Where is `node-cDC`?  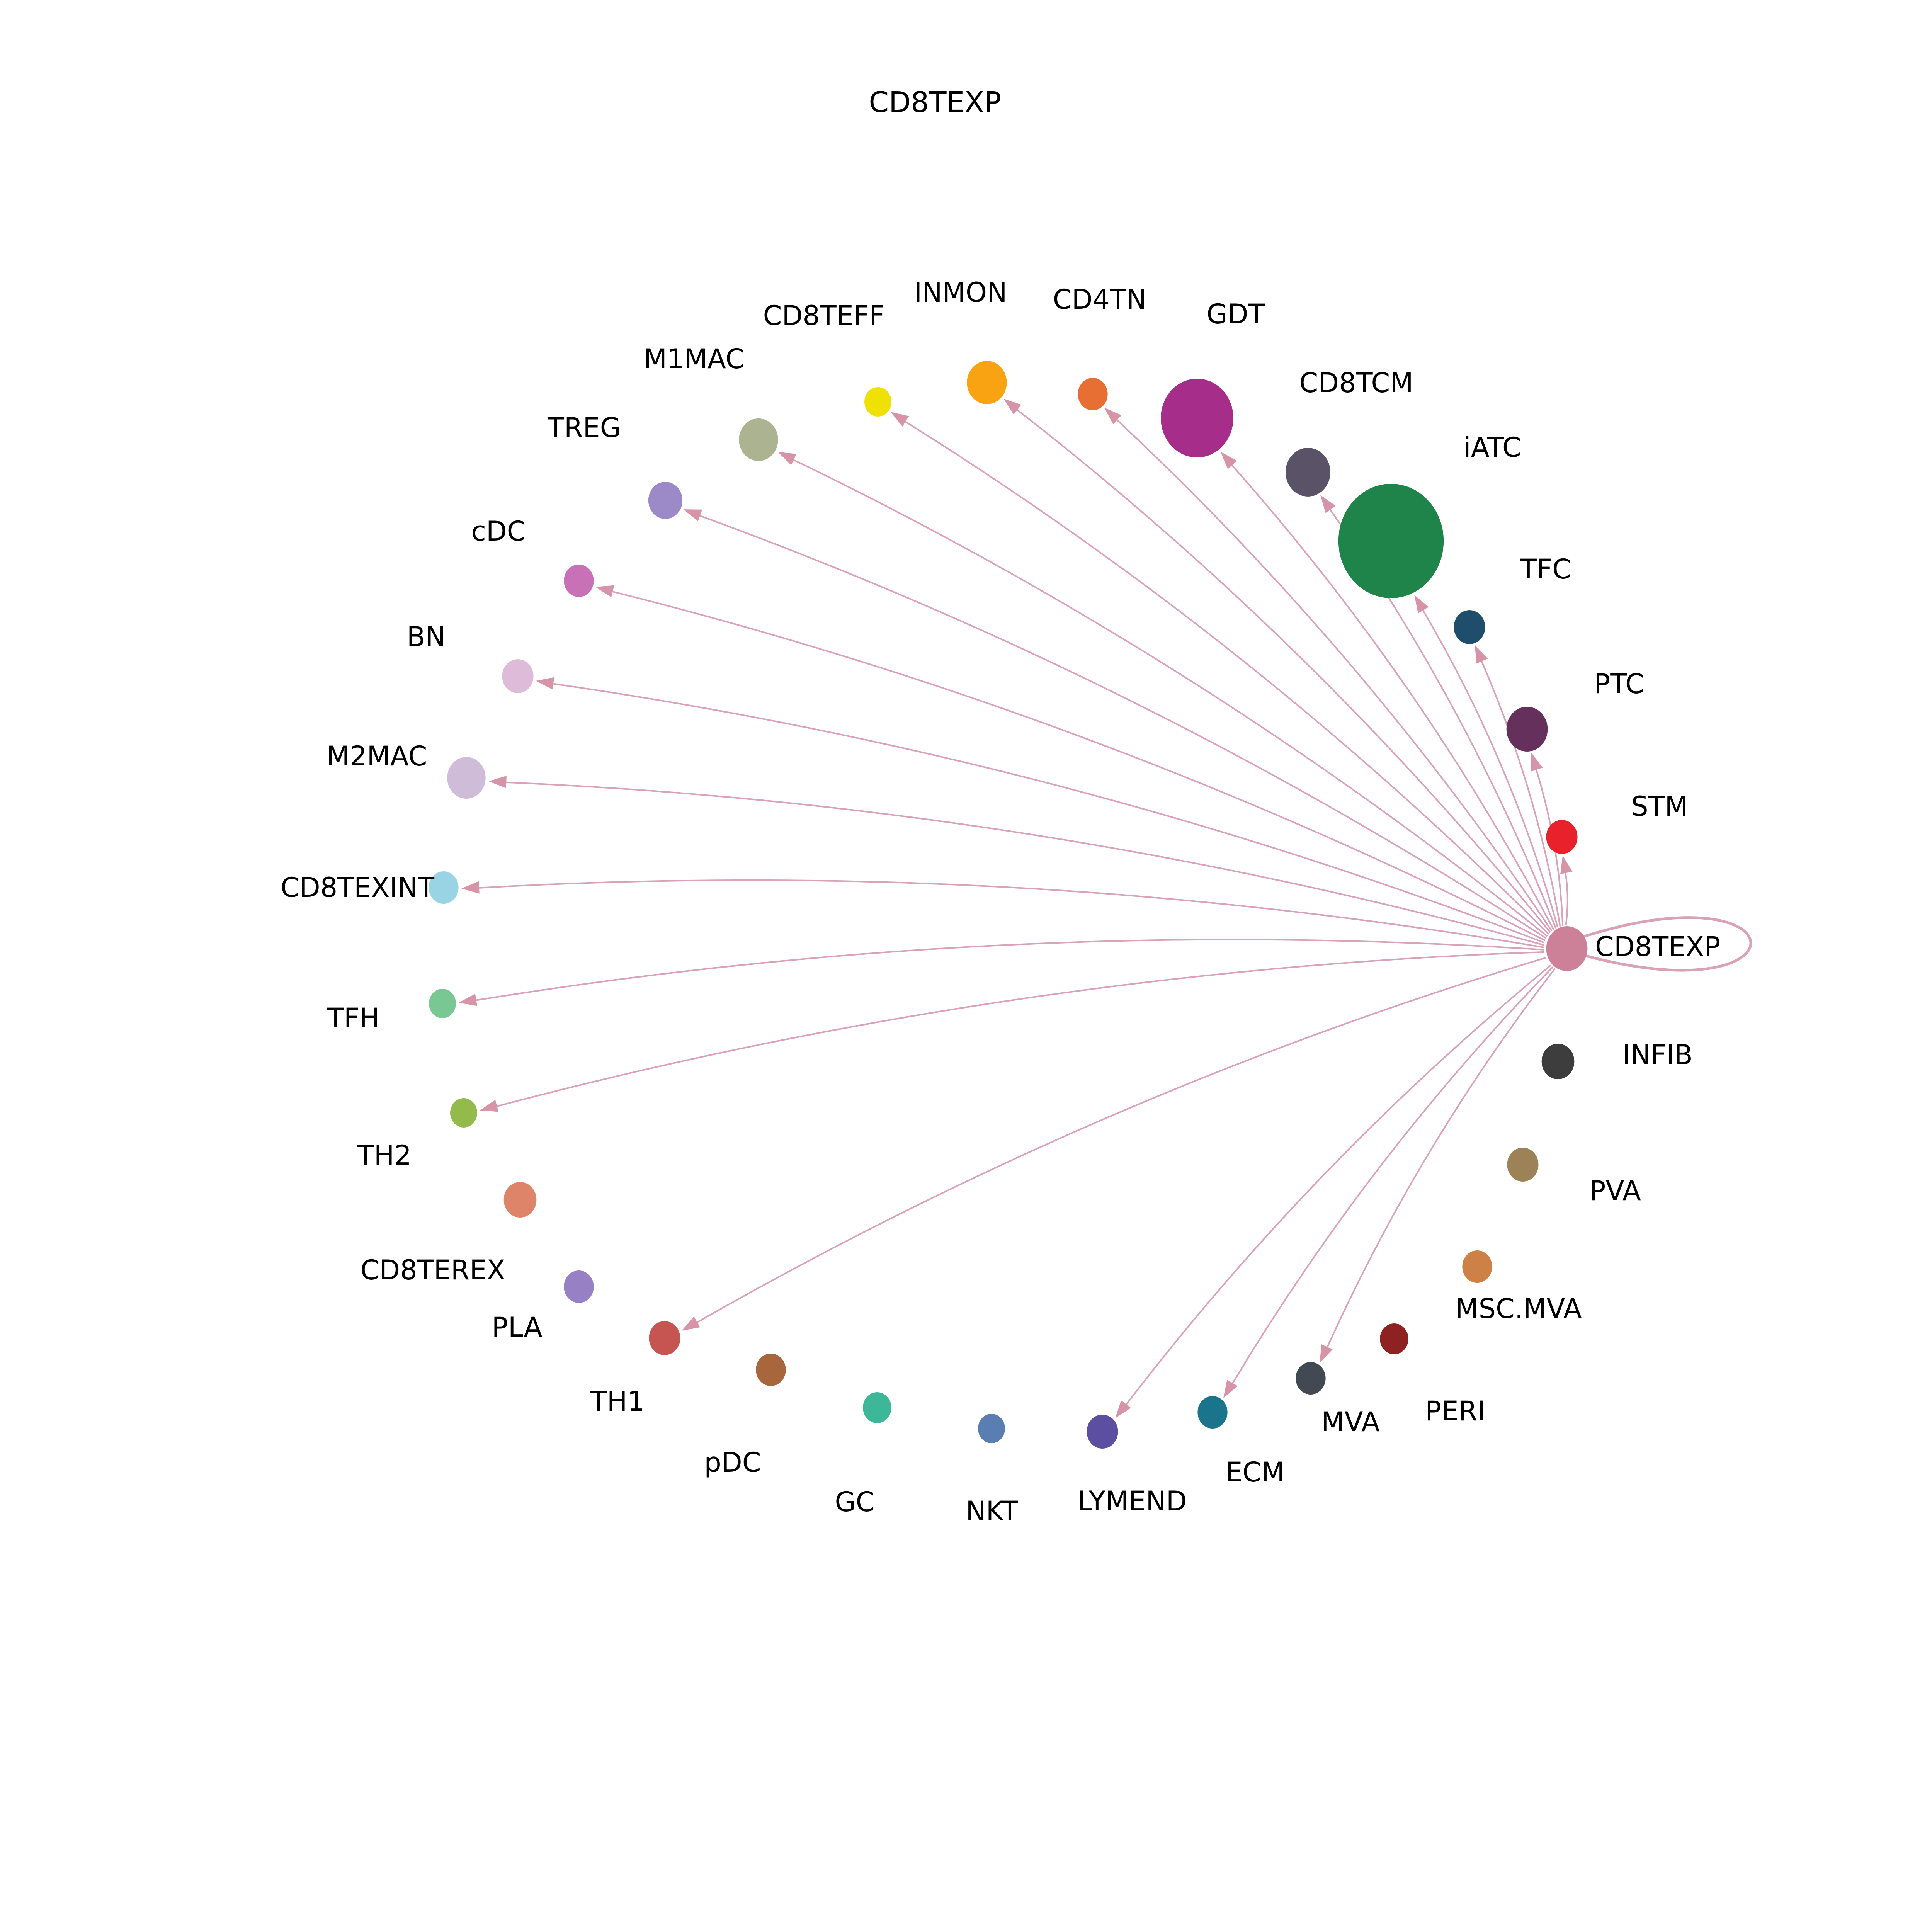
node-cDC is located at coordinates (579, 581).